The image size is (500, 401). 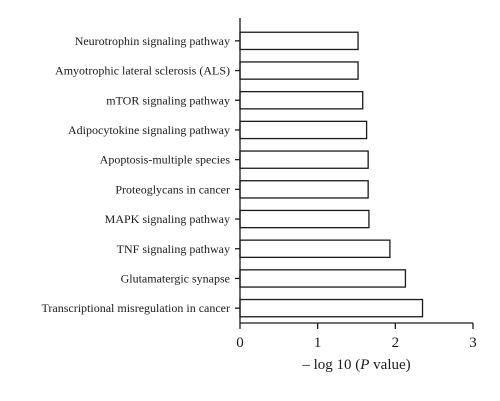 What do you see at coordinates (173, 249) in the screenshot?
I see `category-label: TNF signaling pathway` at bounding box center [173, 249].